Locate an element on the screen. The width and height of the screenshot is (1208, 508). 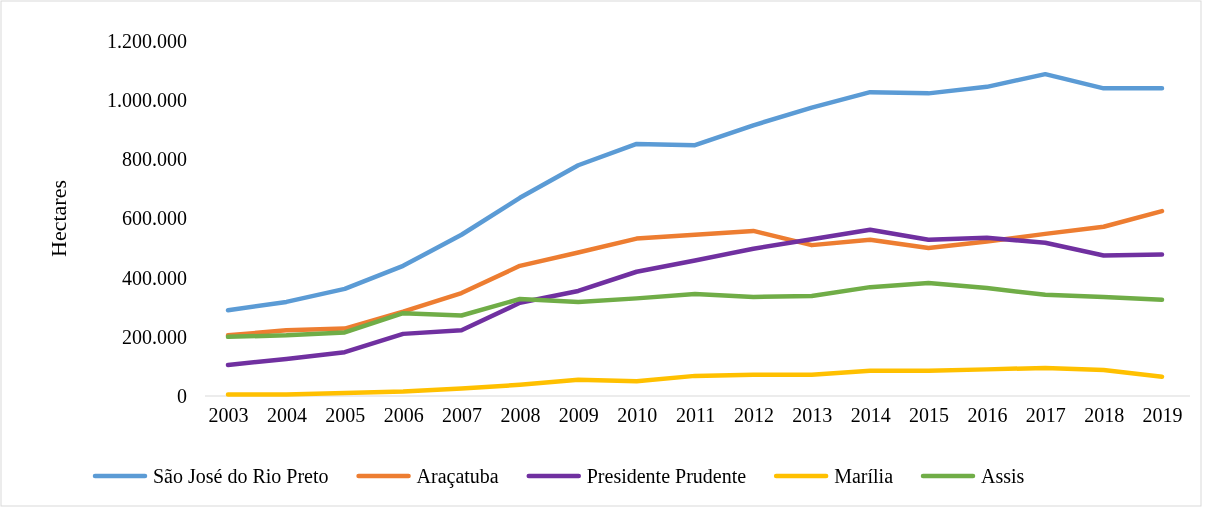
x-tick-label: 2010 is located at coordinates (637, 415).